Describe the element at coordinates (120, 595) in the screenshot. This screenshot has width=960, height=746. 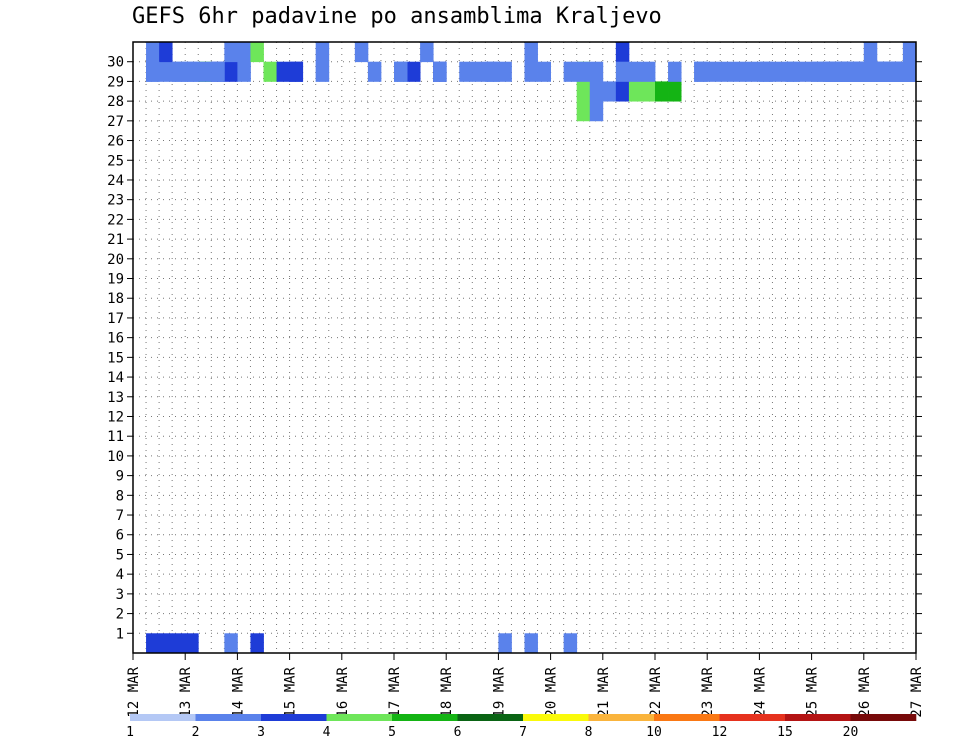
I see `y-tick-label: 3` at that location.